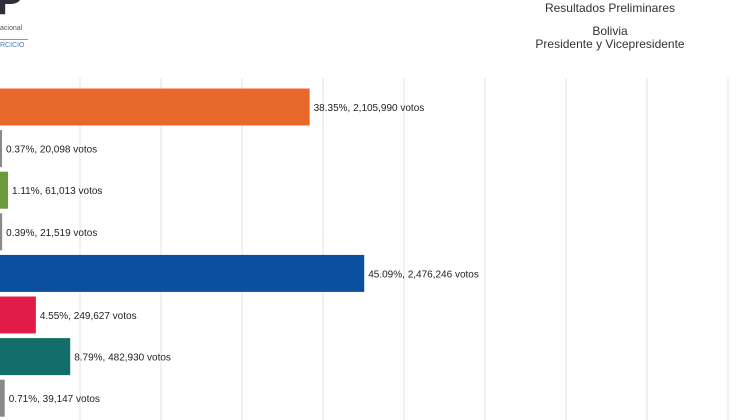 The height and width of the screenshot is (420, 750). What do you see at coordinates (610, 8) in the screenshot?
I see `chart-title: Resultados Preliminares` at bounding box center [610, 8].